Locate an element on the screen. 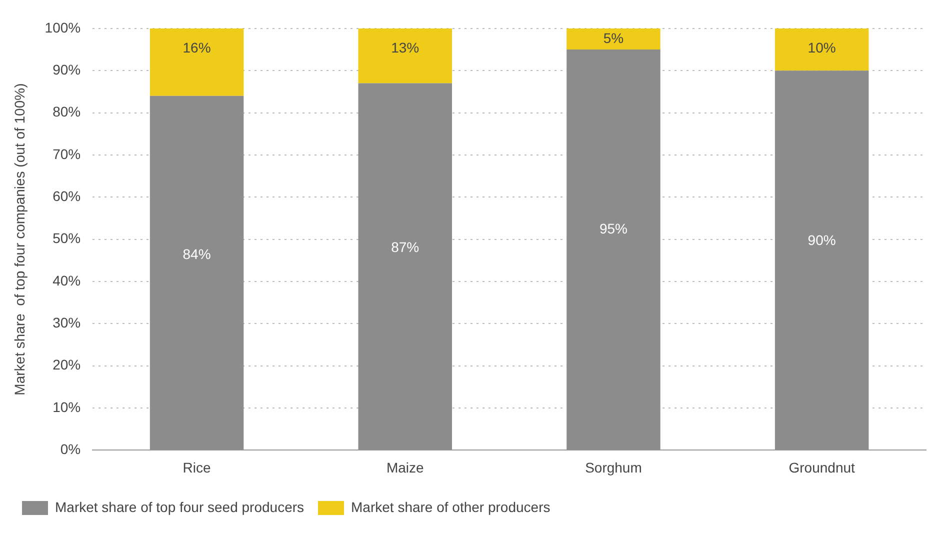  data-label: 10% is located at coordinates (822, 47).